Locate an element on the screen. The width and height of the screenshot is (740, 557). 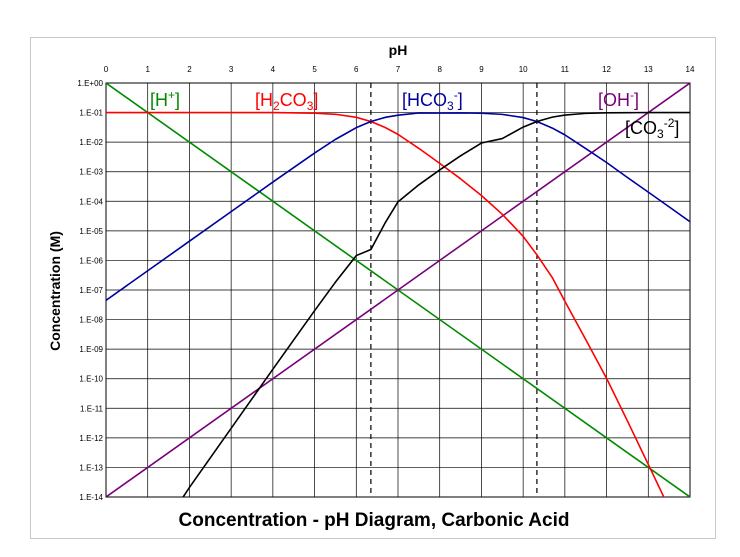
x-tick-label: 7 is located at coordinates (398, 69).